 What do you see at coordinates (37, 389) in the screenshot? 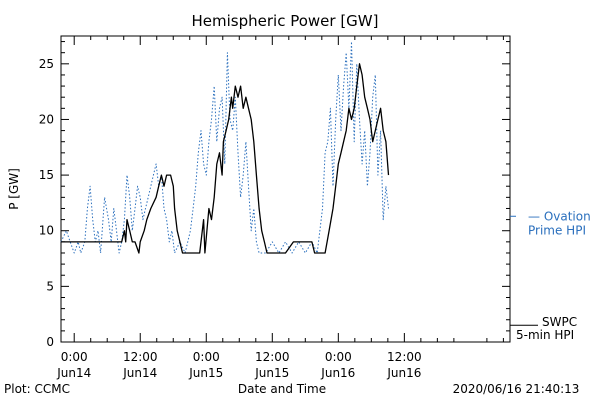
I see `plot-credit: Plot: CCMC` at bounding box center [37, 389].